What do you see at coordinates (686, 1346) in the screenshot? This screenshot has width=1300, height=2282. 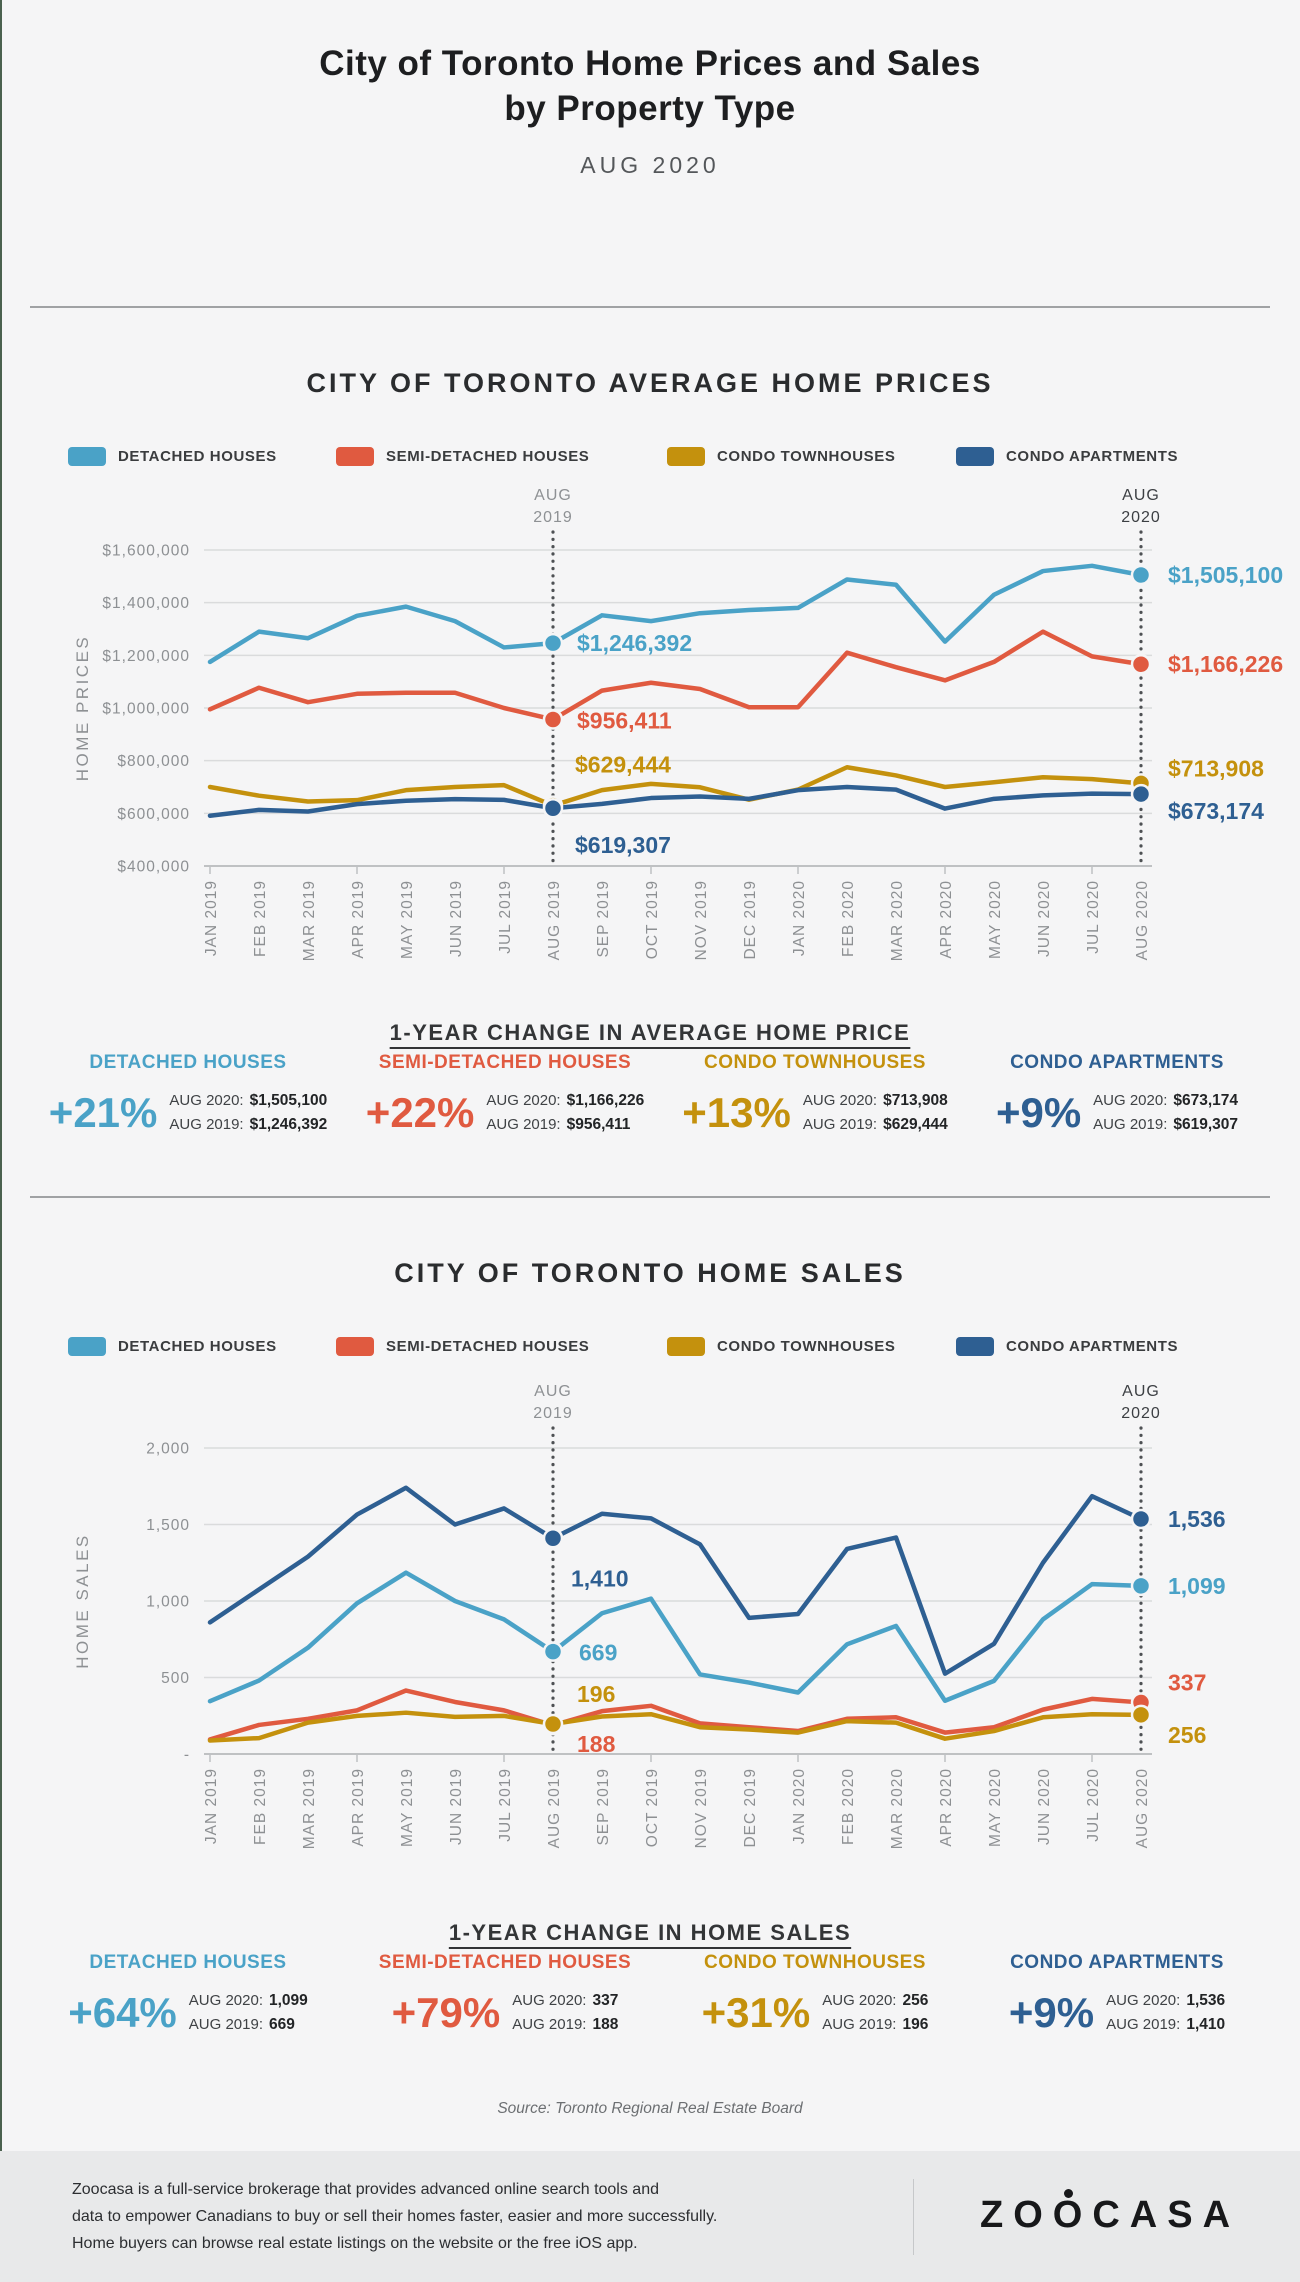 I see `legend-chip-condo-townhouses` at bounding box center [686, 1346].